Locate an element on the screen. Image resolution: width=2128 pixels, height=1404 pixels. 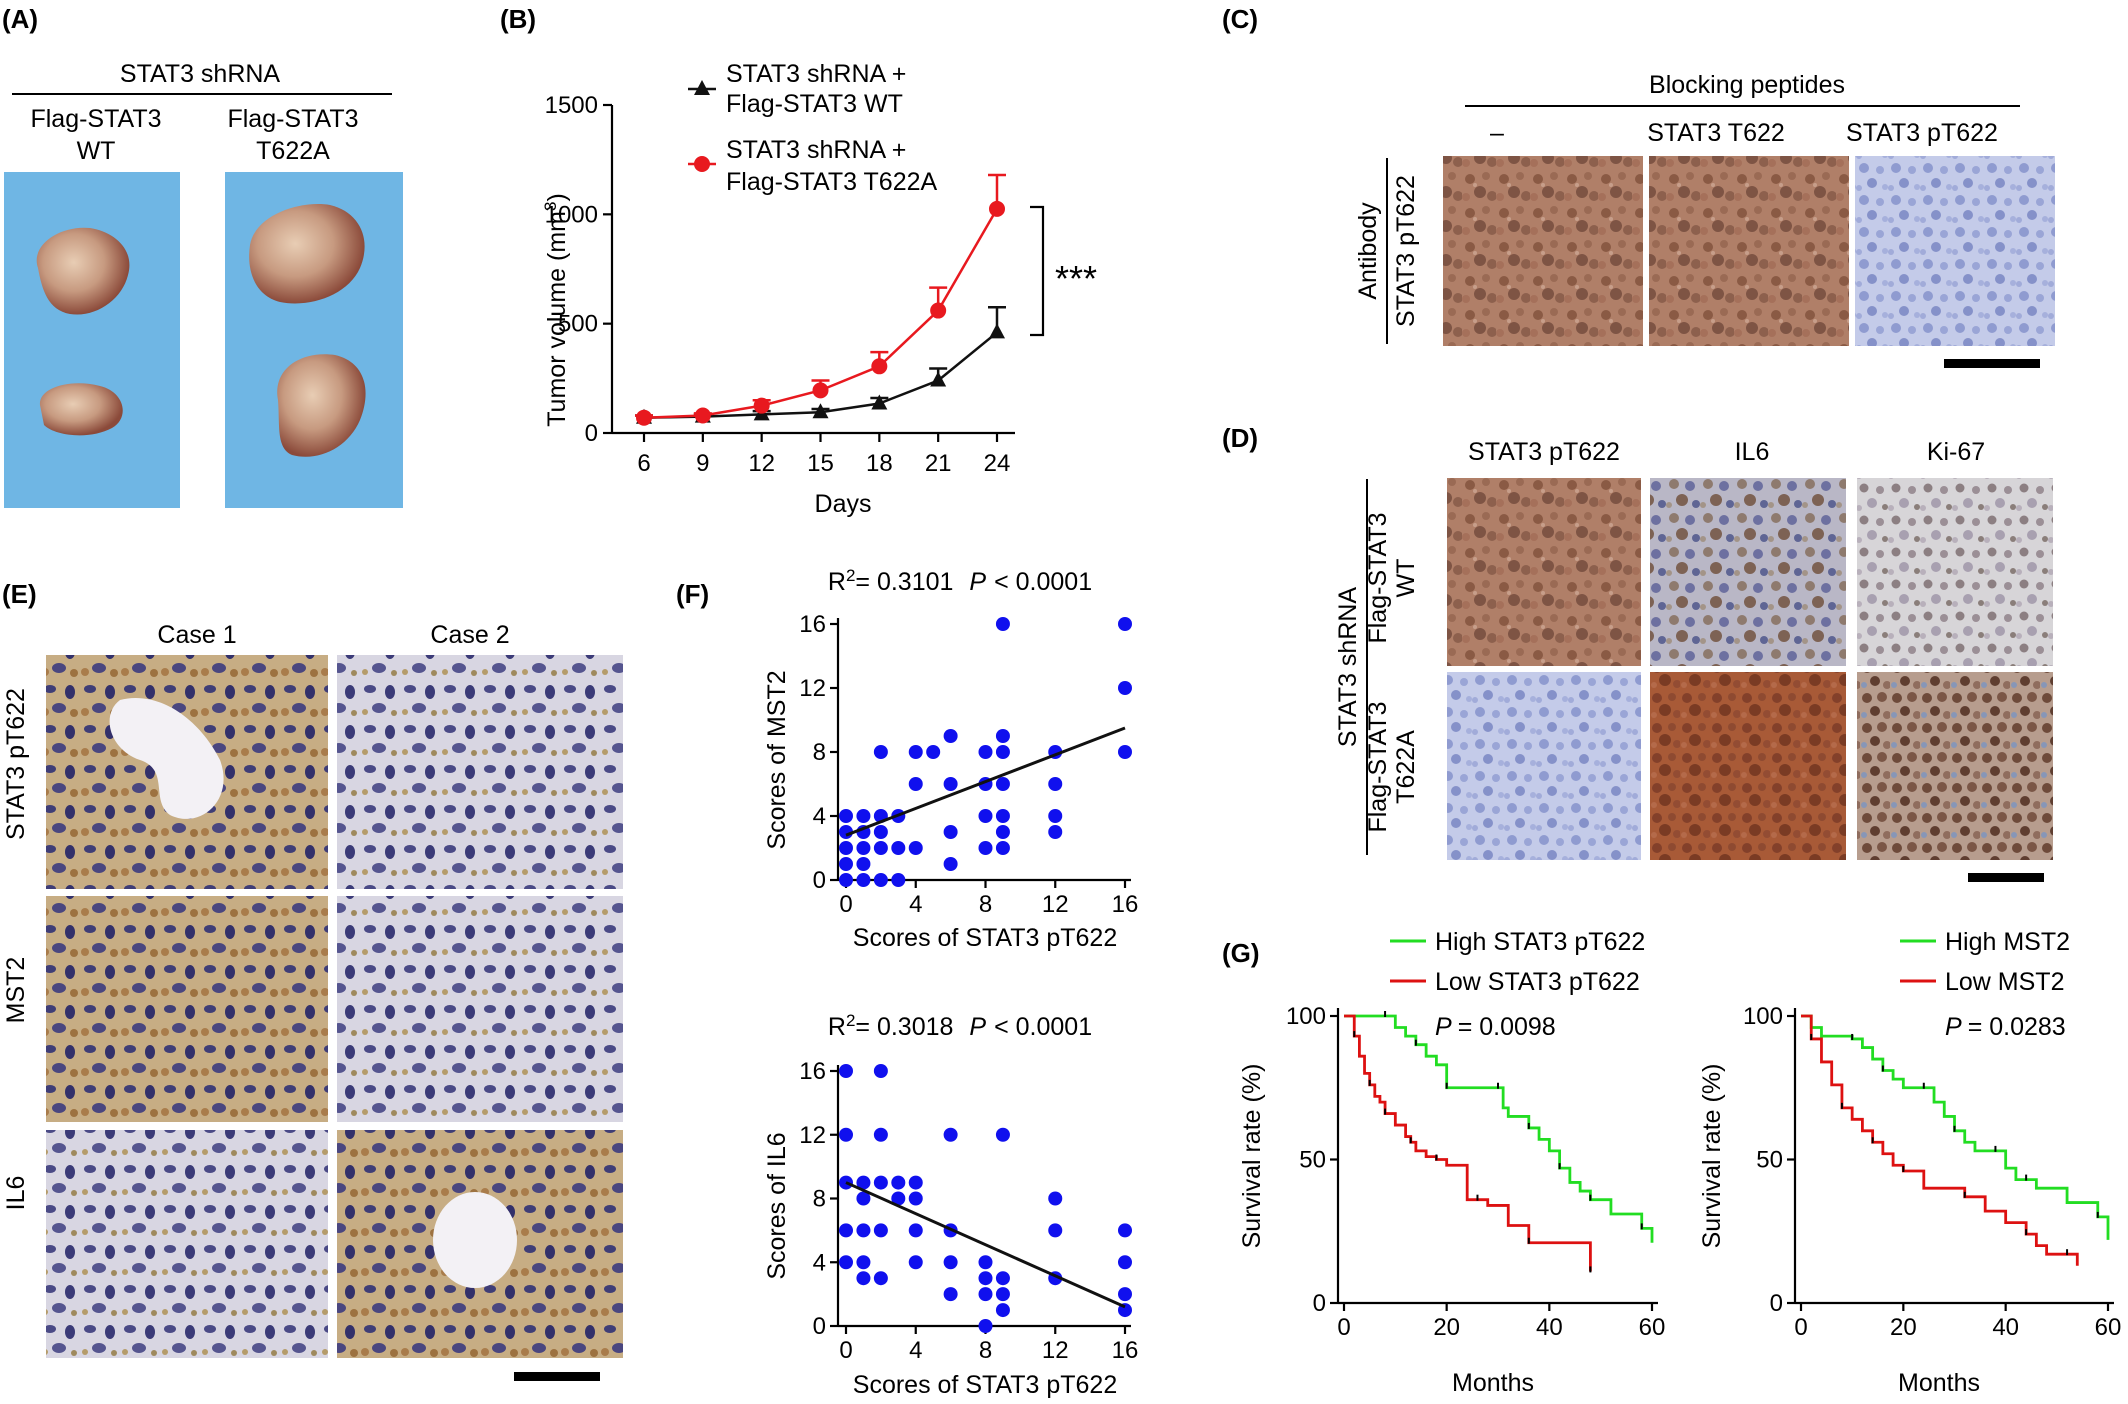
tumor-photo-wt is located at coordinates (92, 340).